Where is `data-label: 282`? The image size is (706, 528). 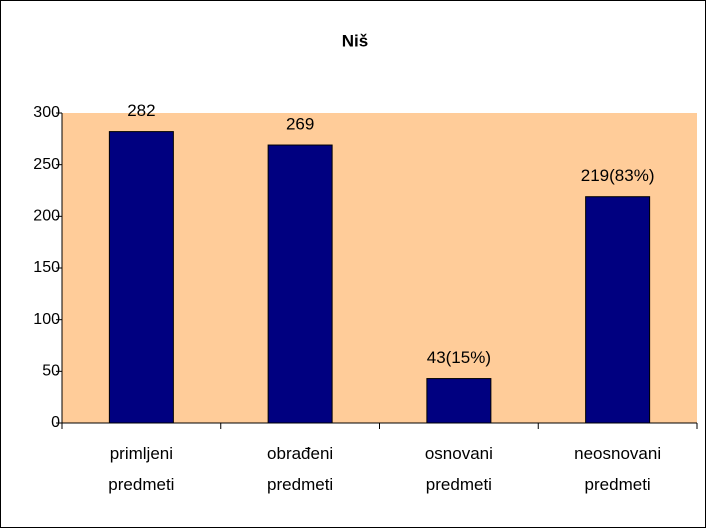 data-label: 282 is located at coordinates (141, 110).